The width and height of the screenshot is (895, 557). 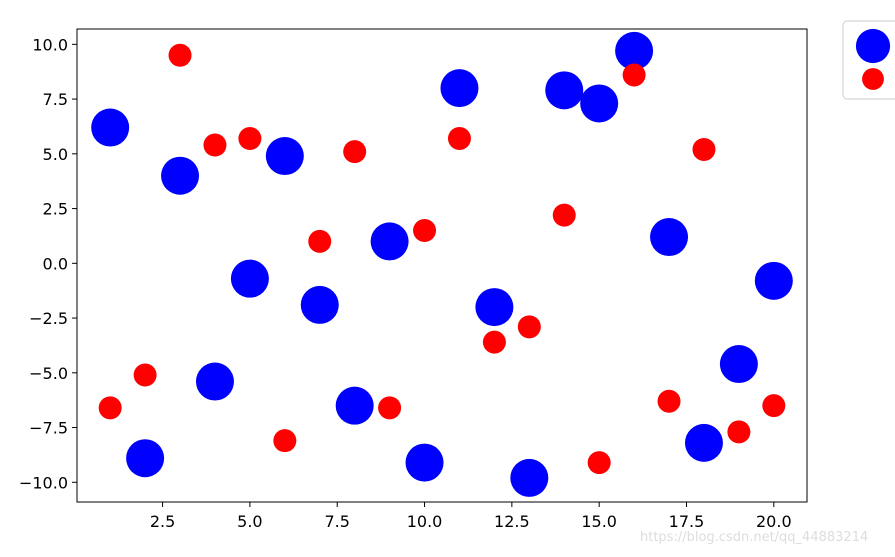 I want to click on y-tick-label: −5.0, so click(x=48, y=373).